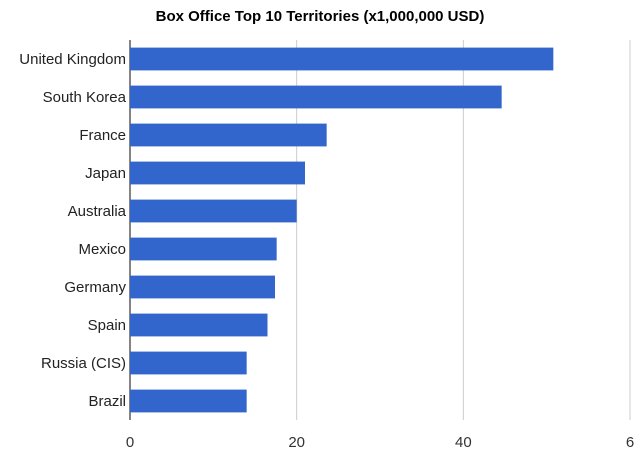  What do you see at coordinates (213, 211) in the screenshot?
I see `bar-australia` at bounding box center [213, 211].